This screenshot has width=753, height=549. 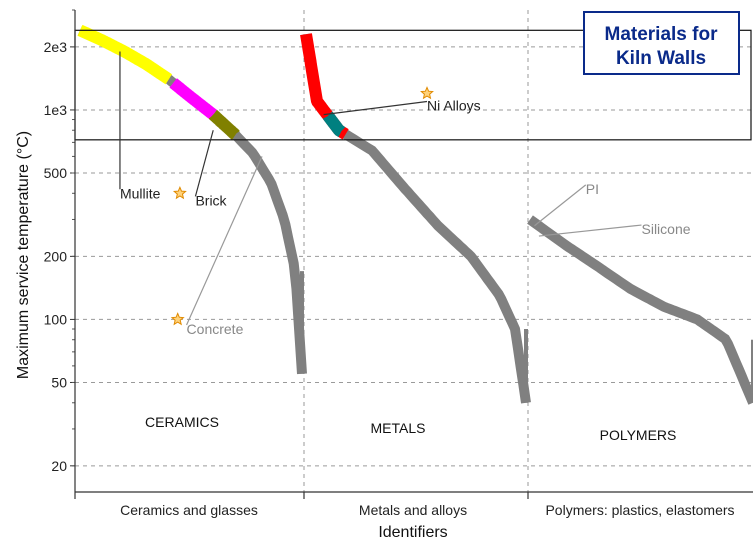 I want to click on class-label: POLYMERS, so click(x=638, y=435).